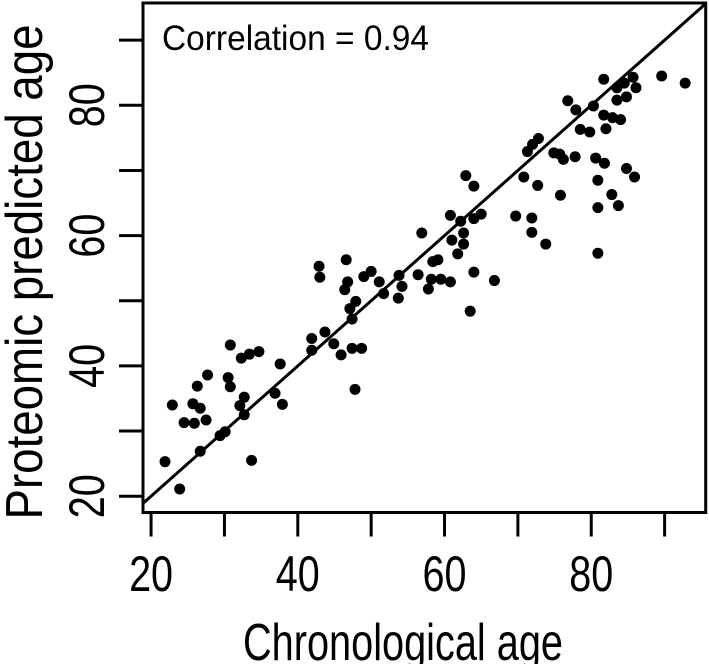 The height and width of the screenshot is (664, 709). Describe the element at coordinates (87, 300) in the screenshot. I see `y-axis-tick-labels: 20 40 60 80` at that location.